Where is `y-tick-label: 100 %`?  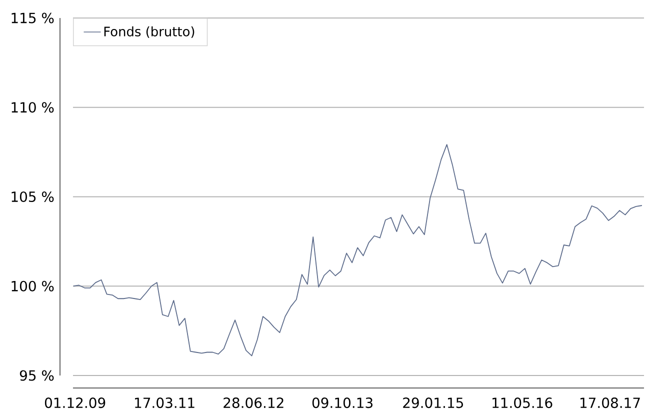 y-tick-label: 100 % is located at coordinates (33, 286).